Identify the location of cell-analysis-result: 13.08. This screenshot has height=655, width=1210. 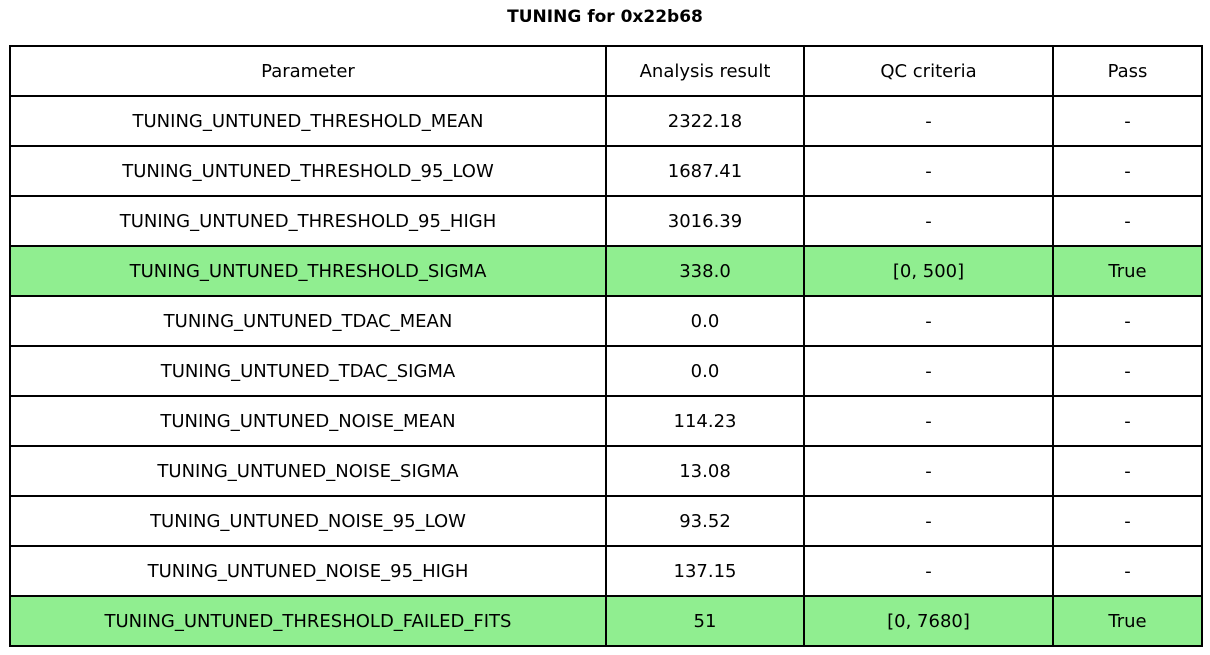
(705, 471).